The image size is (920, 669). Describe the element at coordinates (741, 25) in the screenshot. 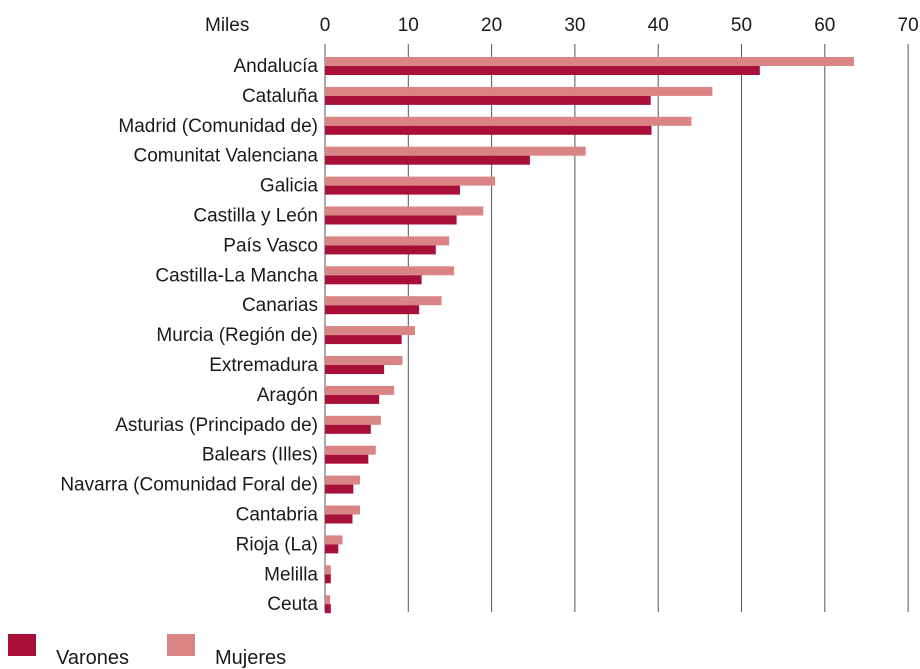

I see `x-tick-label: 50` at that location.